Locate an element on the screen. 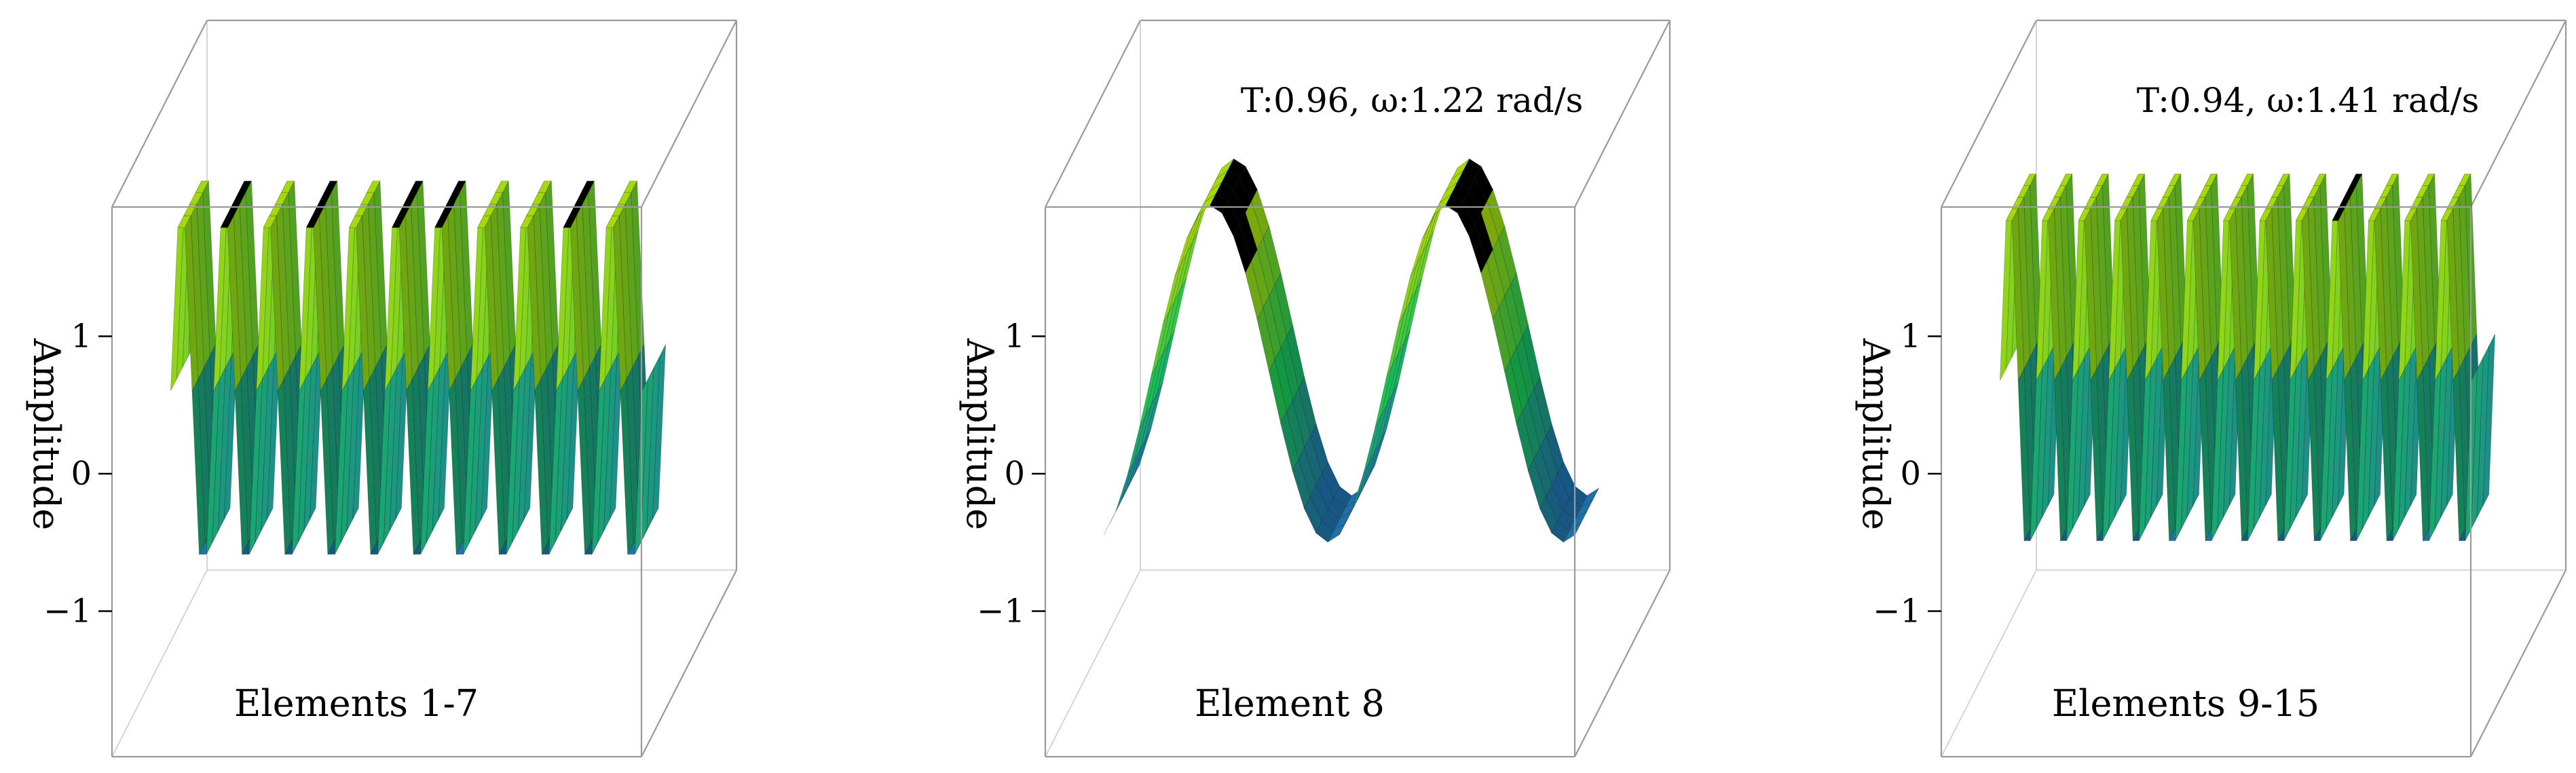 The image size is (2576, 773). period-frequency-annotation: T:0.96, ω:1.22 rad/s is located at coordinates (1413, 100).